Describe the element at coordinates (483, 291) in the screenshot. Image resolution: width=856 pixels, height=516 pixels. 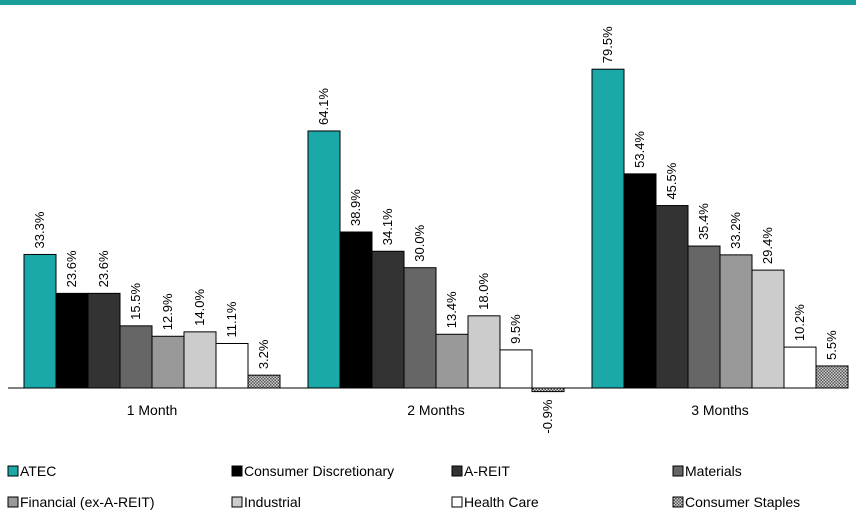
I see `value-label: 18.0%` at that location.